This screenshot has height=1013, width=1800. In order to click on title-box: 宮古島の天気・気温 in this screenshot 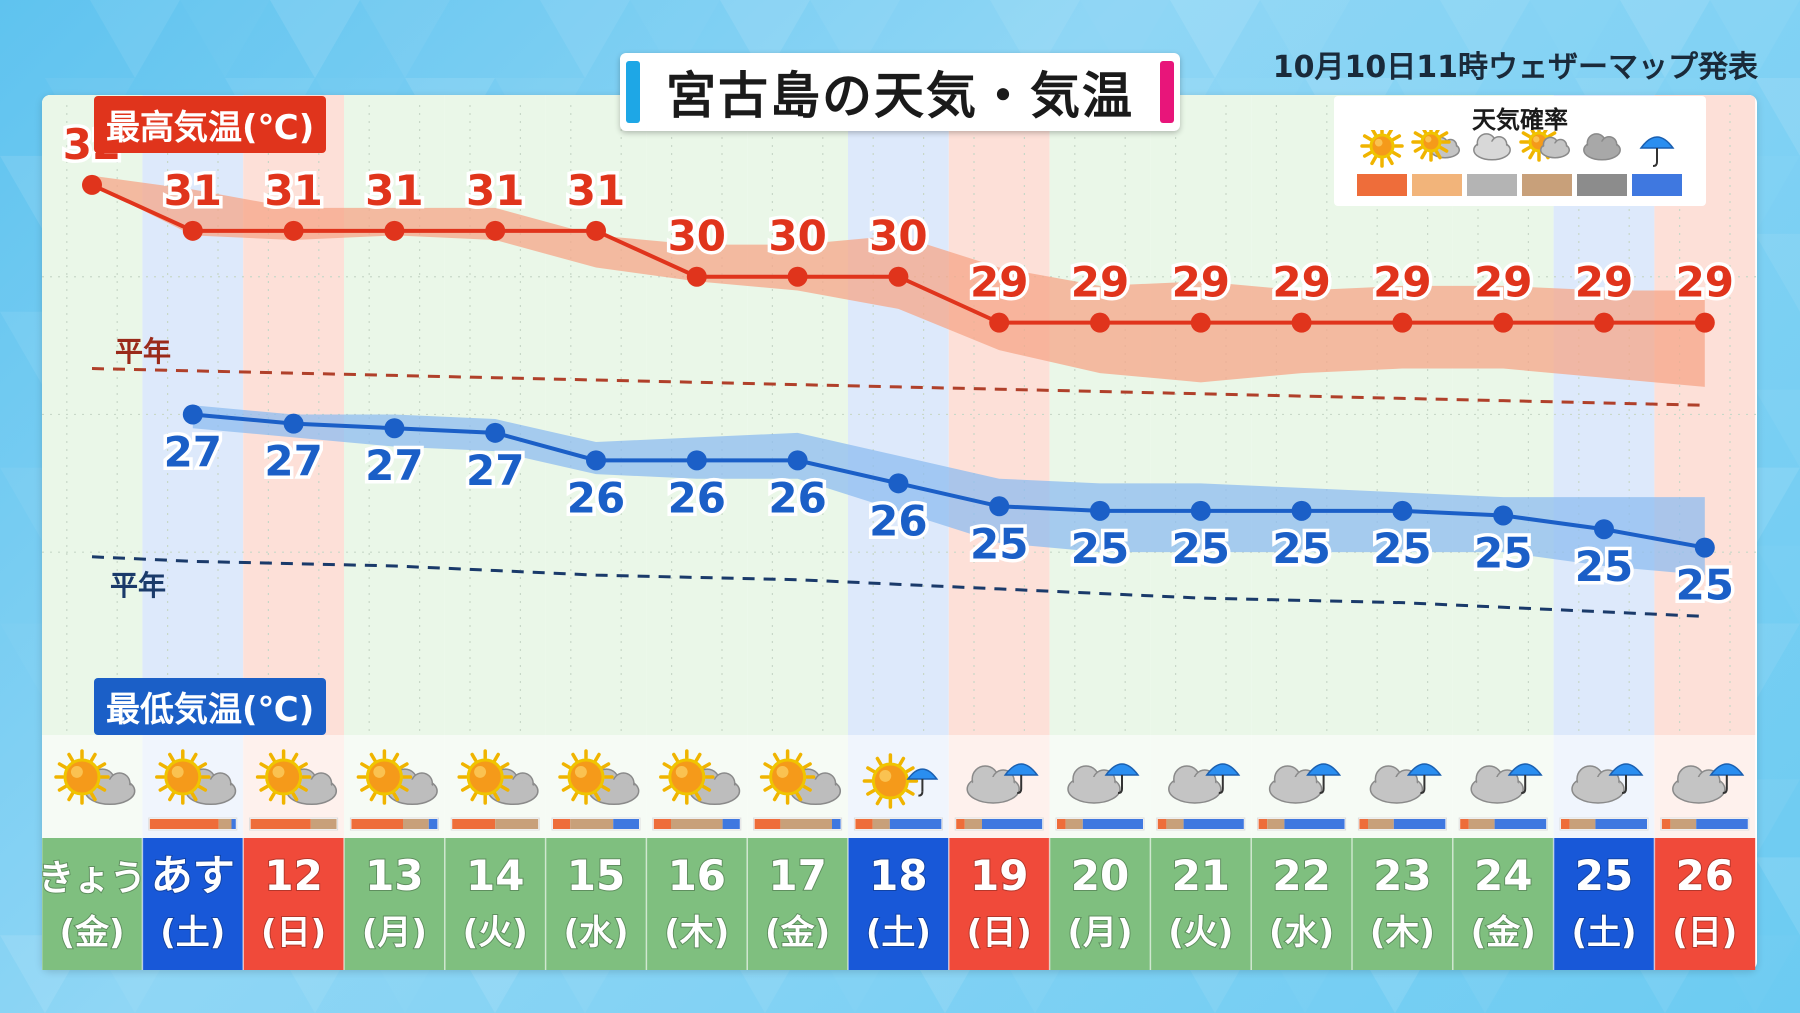, I will do `click(900, 92)`.